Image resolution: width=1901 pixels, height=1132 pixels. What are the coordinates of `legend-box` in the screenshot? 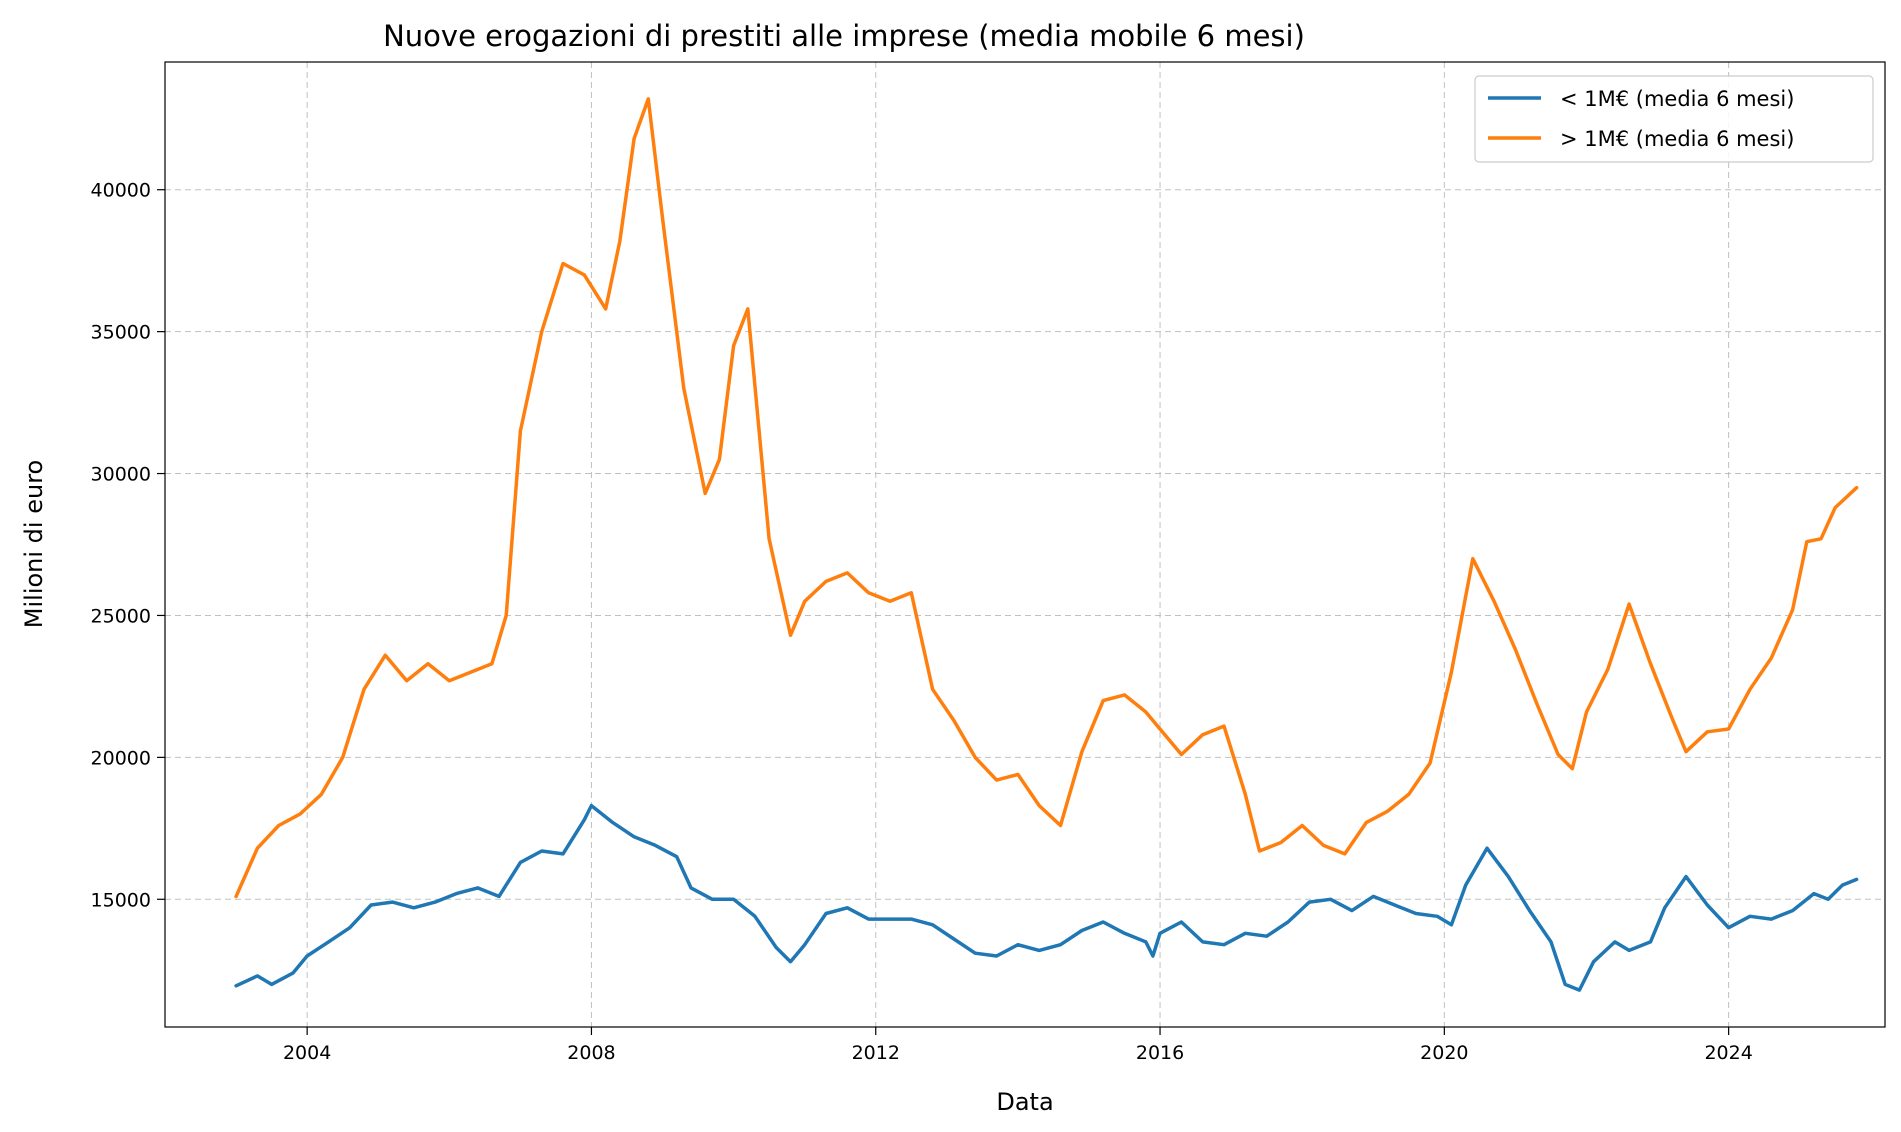 It's located at (1674, 119).